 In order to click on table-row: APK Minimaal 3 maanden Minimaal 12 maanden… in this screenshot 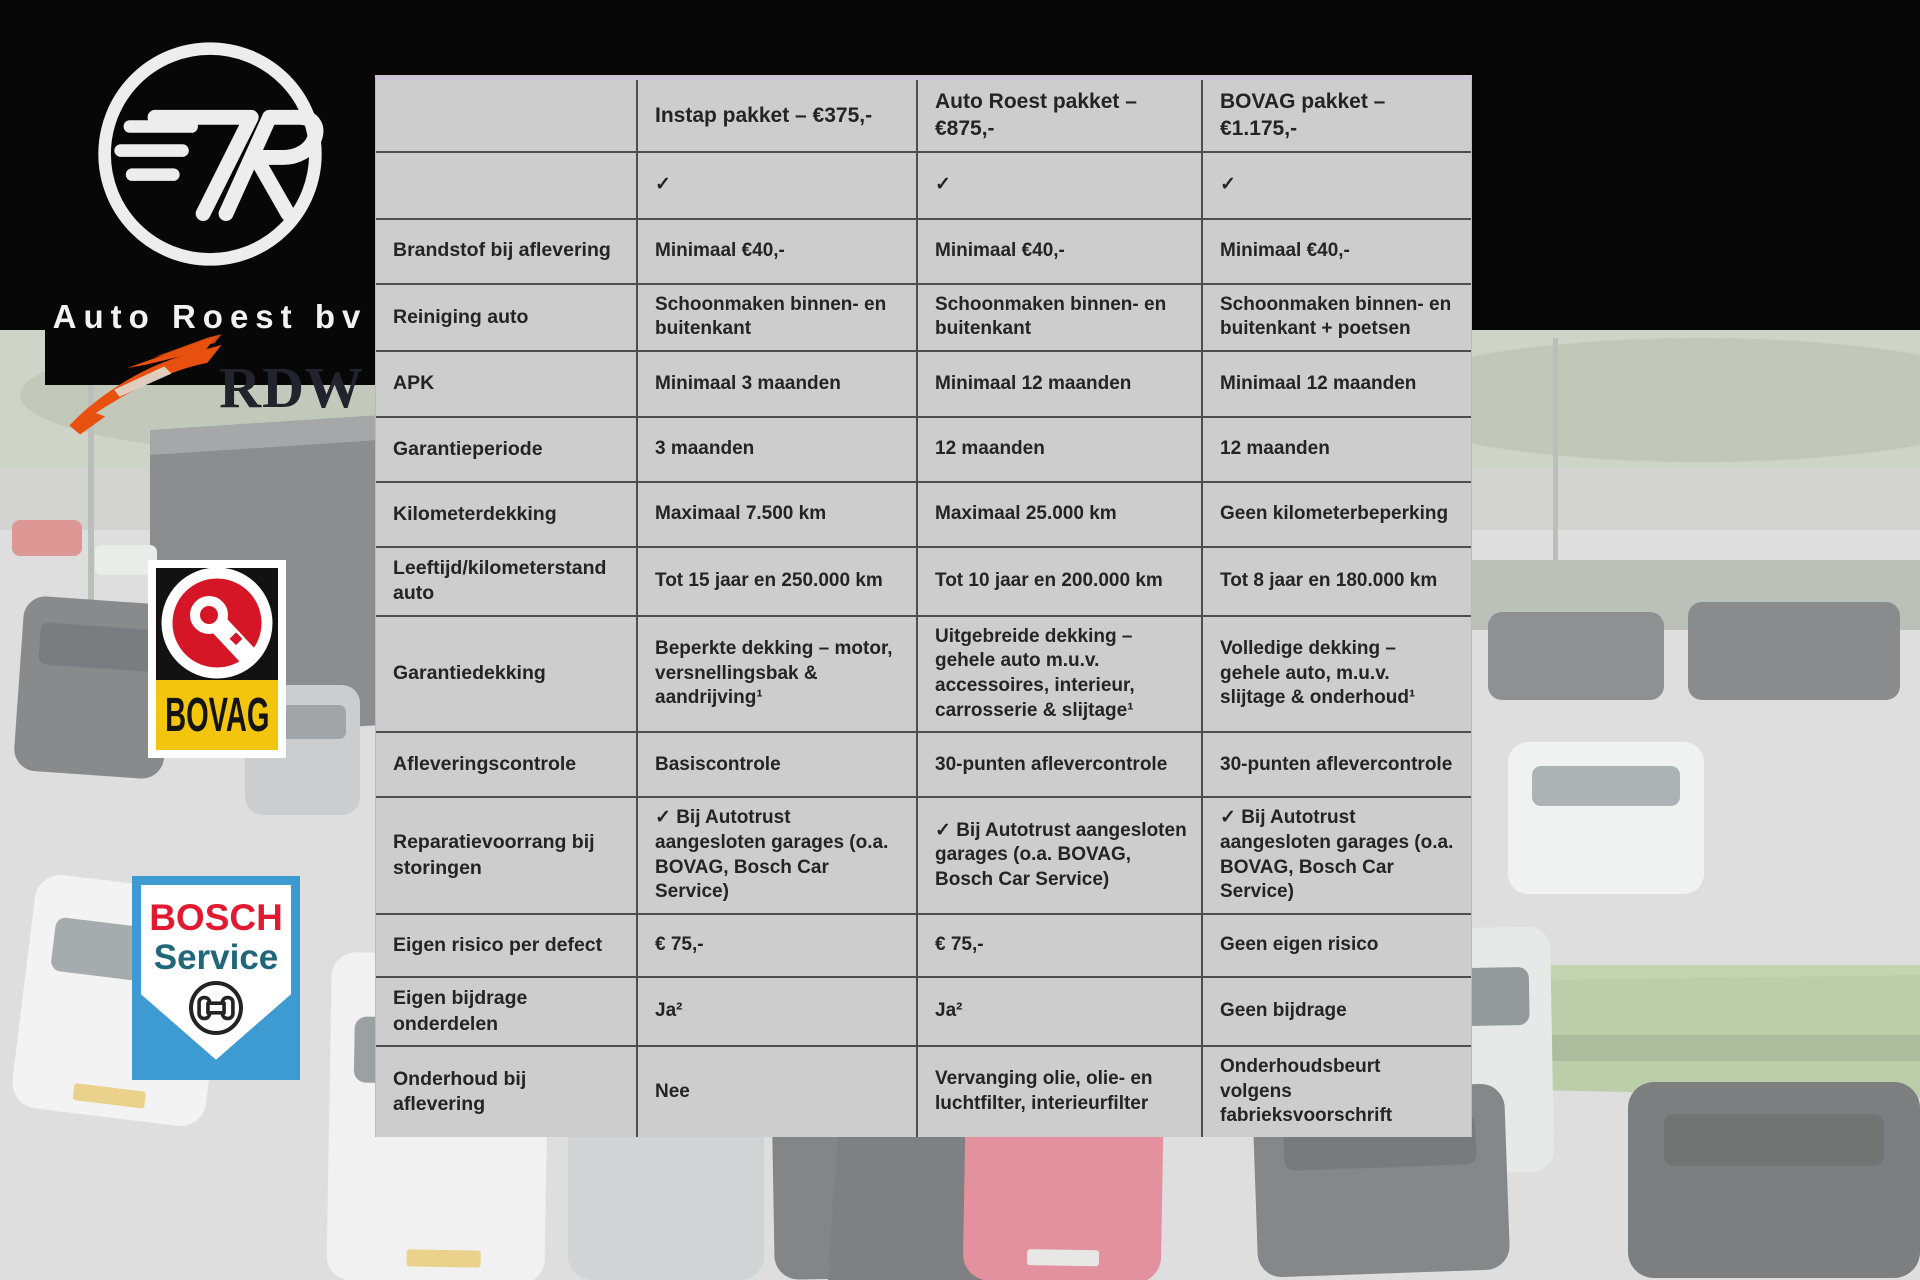, I will do `click(923, 382)`.